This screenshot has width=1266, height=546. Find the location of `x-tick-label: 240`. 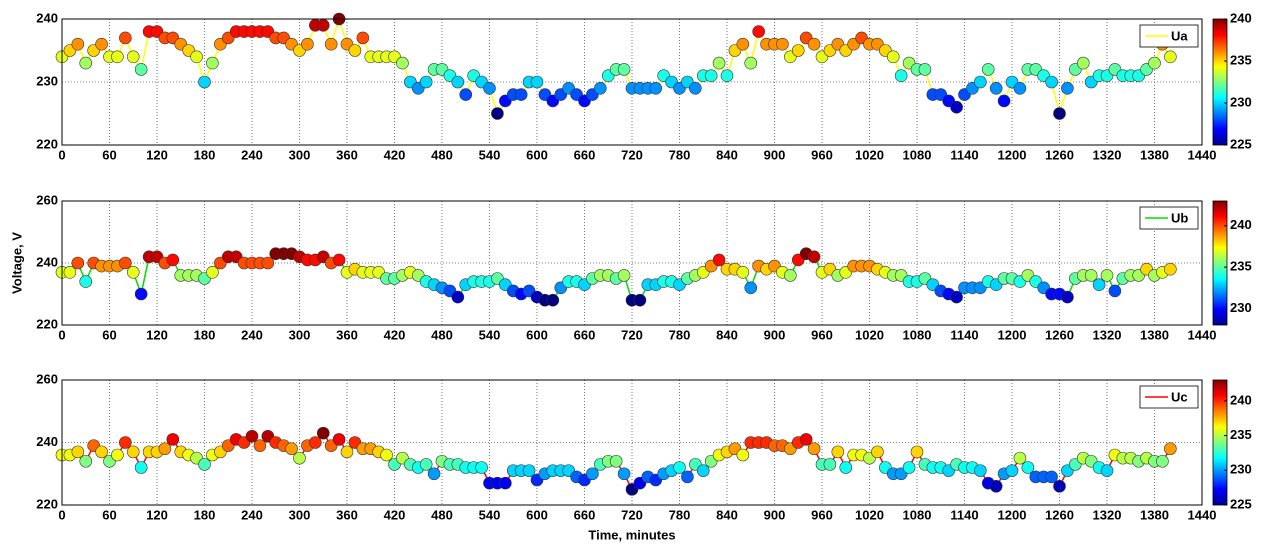

x-tick-label: 240 is located at coordinates (252, 514).